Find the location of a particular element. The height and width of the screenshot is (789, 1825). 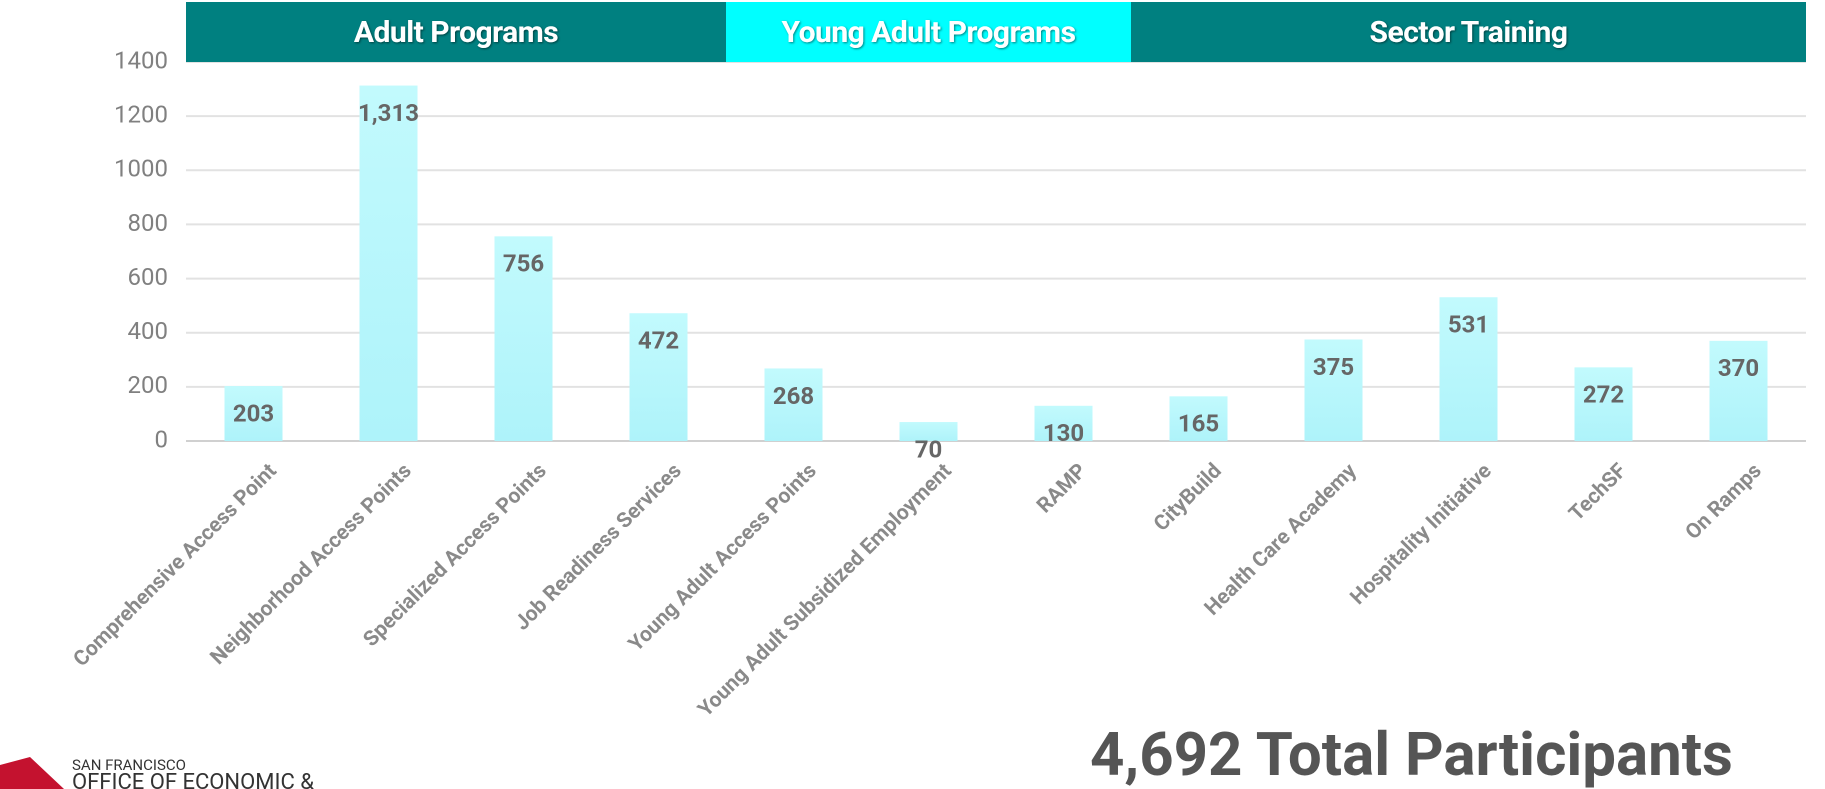

group-header-label: Young Adult Programs is located at coordinates (928, 32).